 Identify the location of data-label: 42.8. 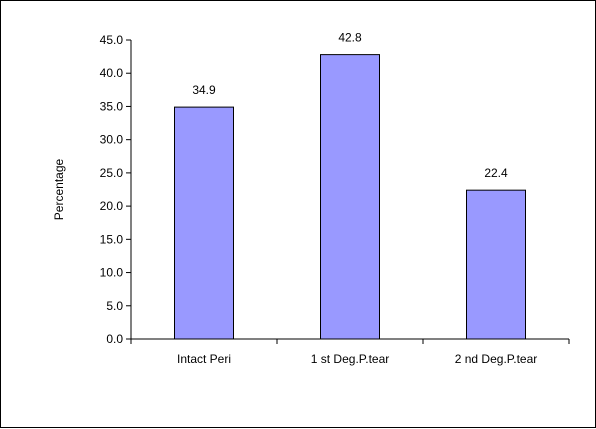
(350, 38).